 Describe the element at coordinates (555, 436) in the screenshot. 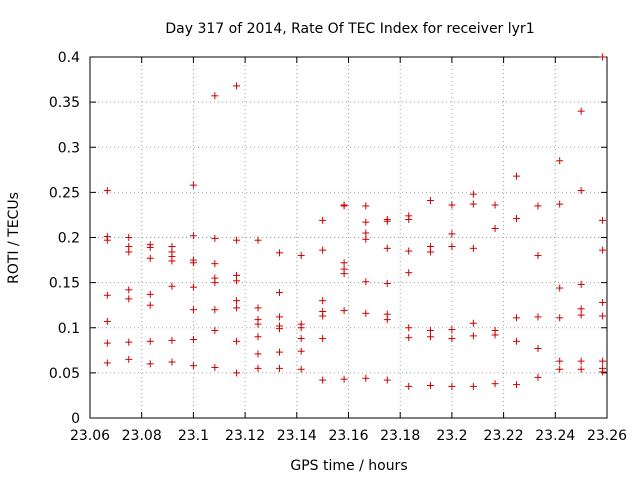

I see `x-tick-label: 23.24` at that location.